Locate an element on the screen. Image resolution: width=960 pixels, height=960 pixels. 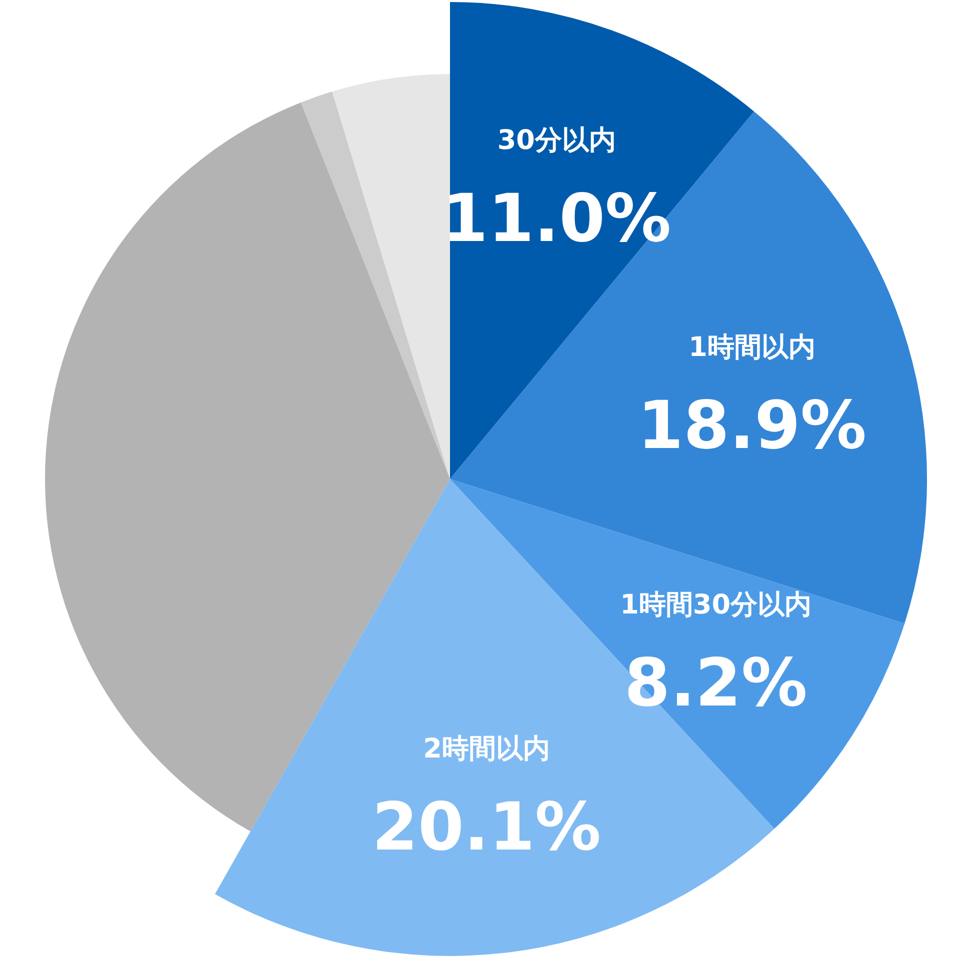
slice-label: 2時間以内 is located at coordinates (486, 749).